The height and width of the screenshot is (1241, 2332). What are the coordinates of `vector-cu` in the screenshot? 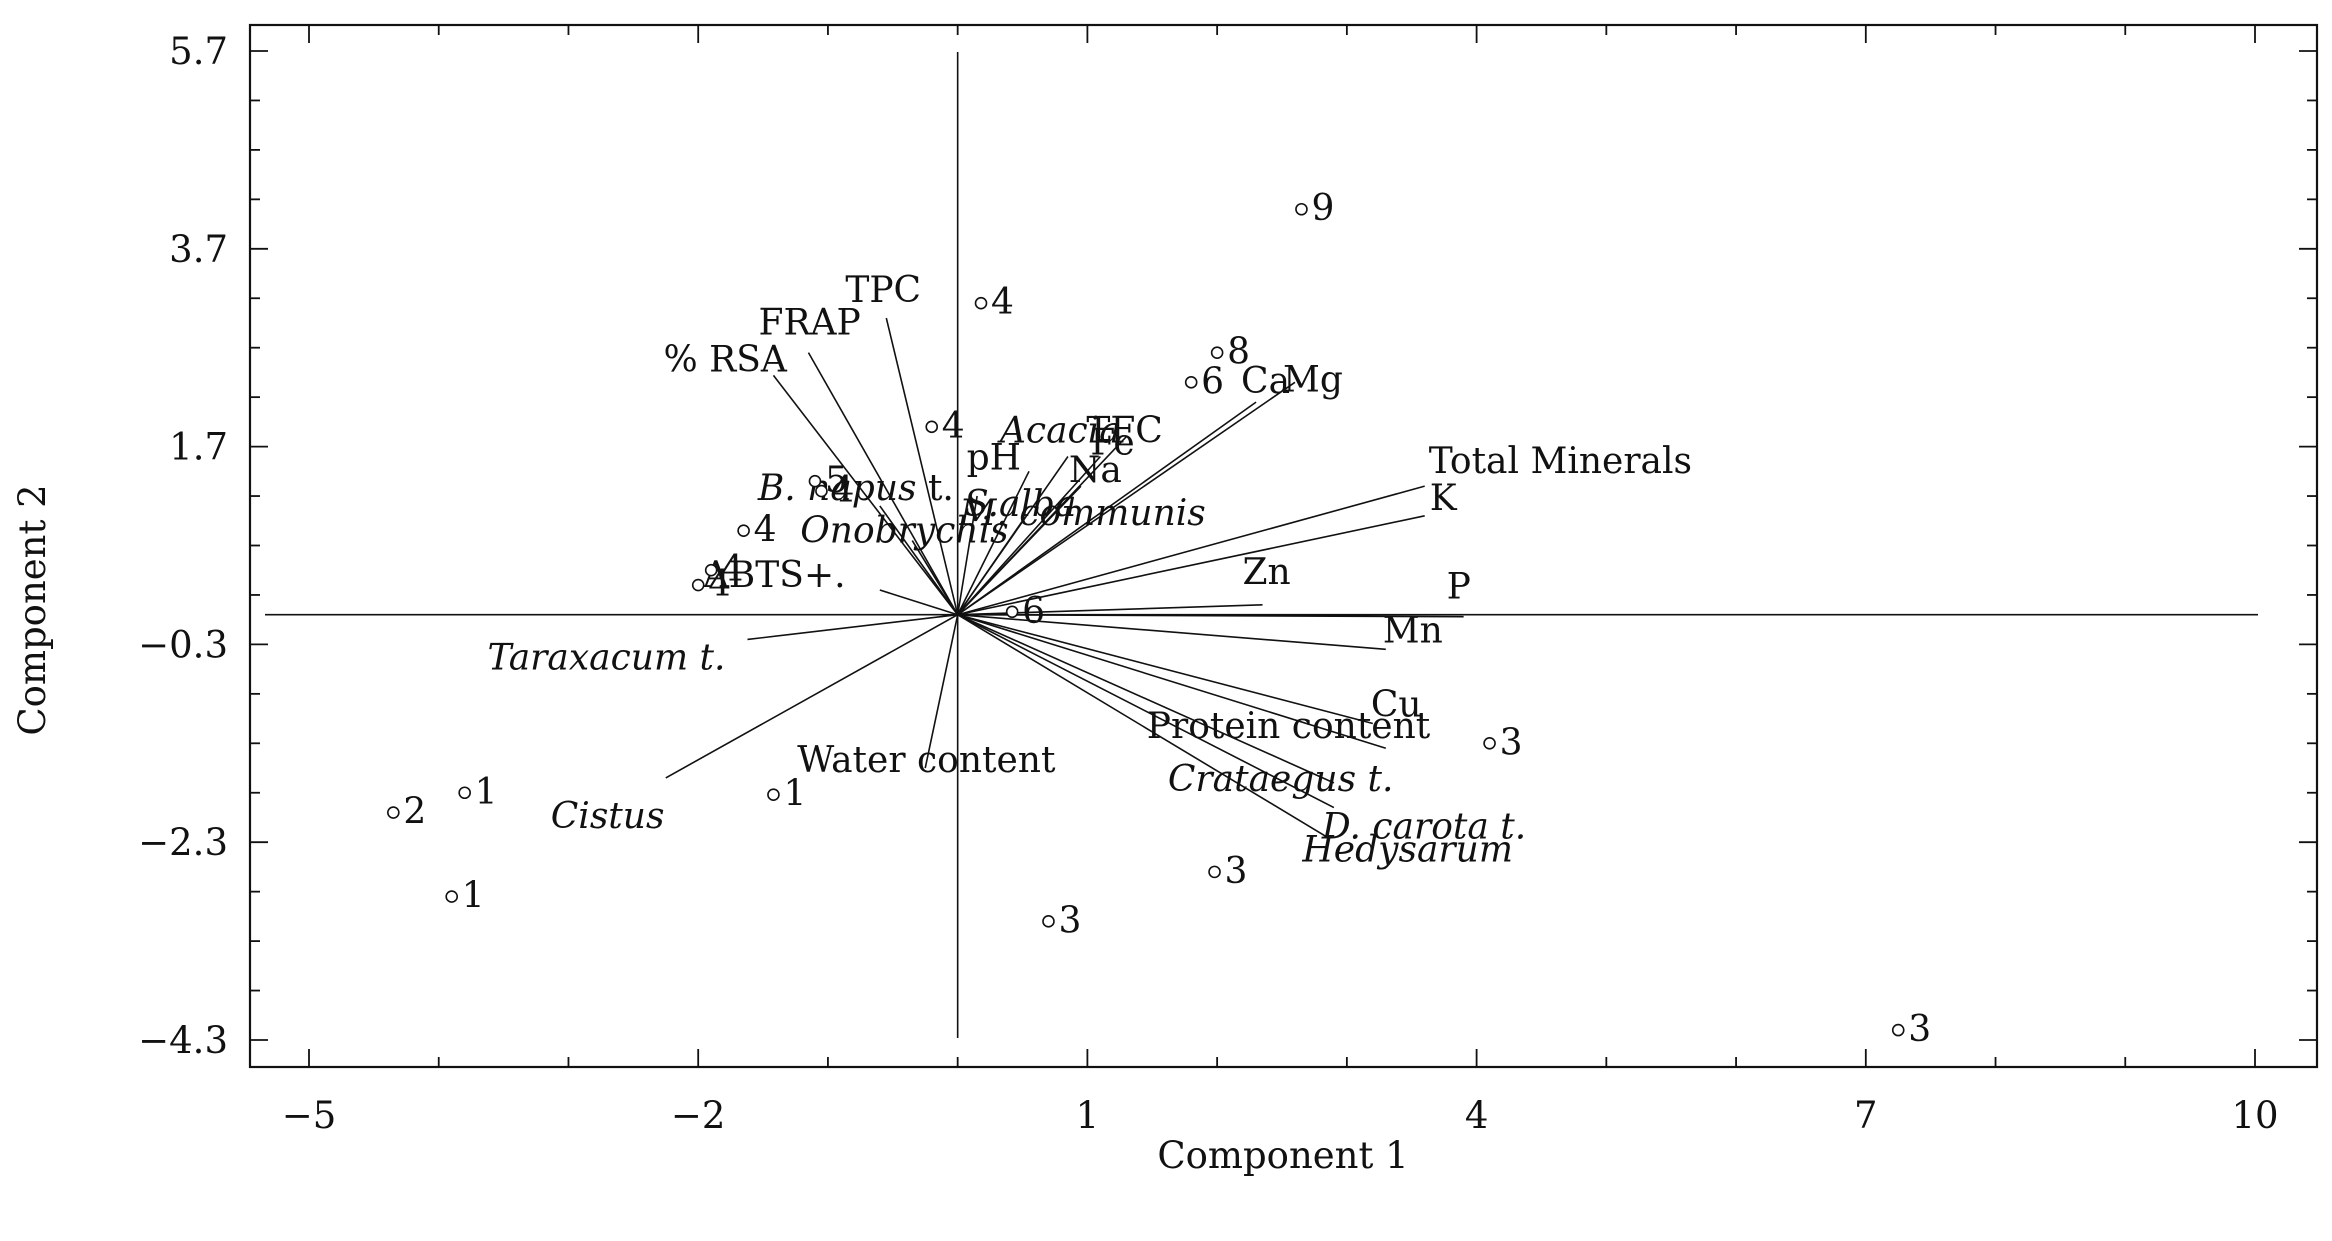 It's located at (1165, 669).